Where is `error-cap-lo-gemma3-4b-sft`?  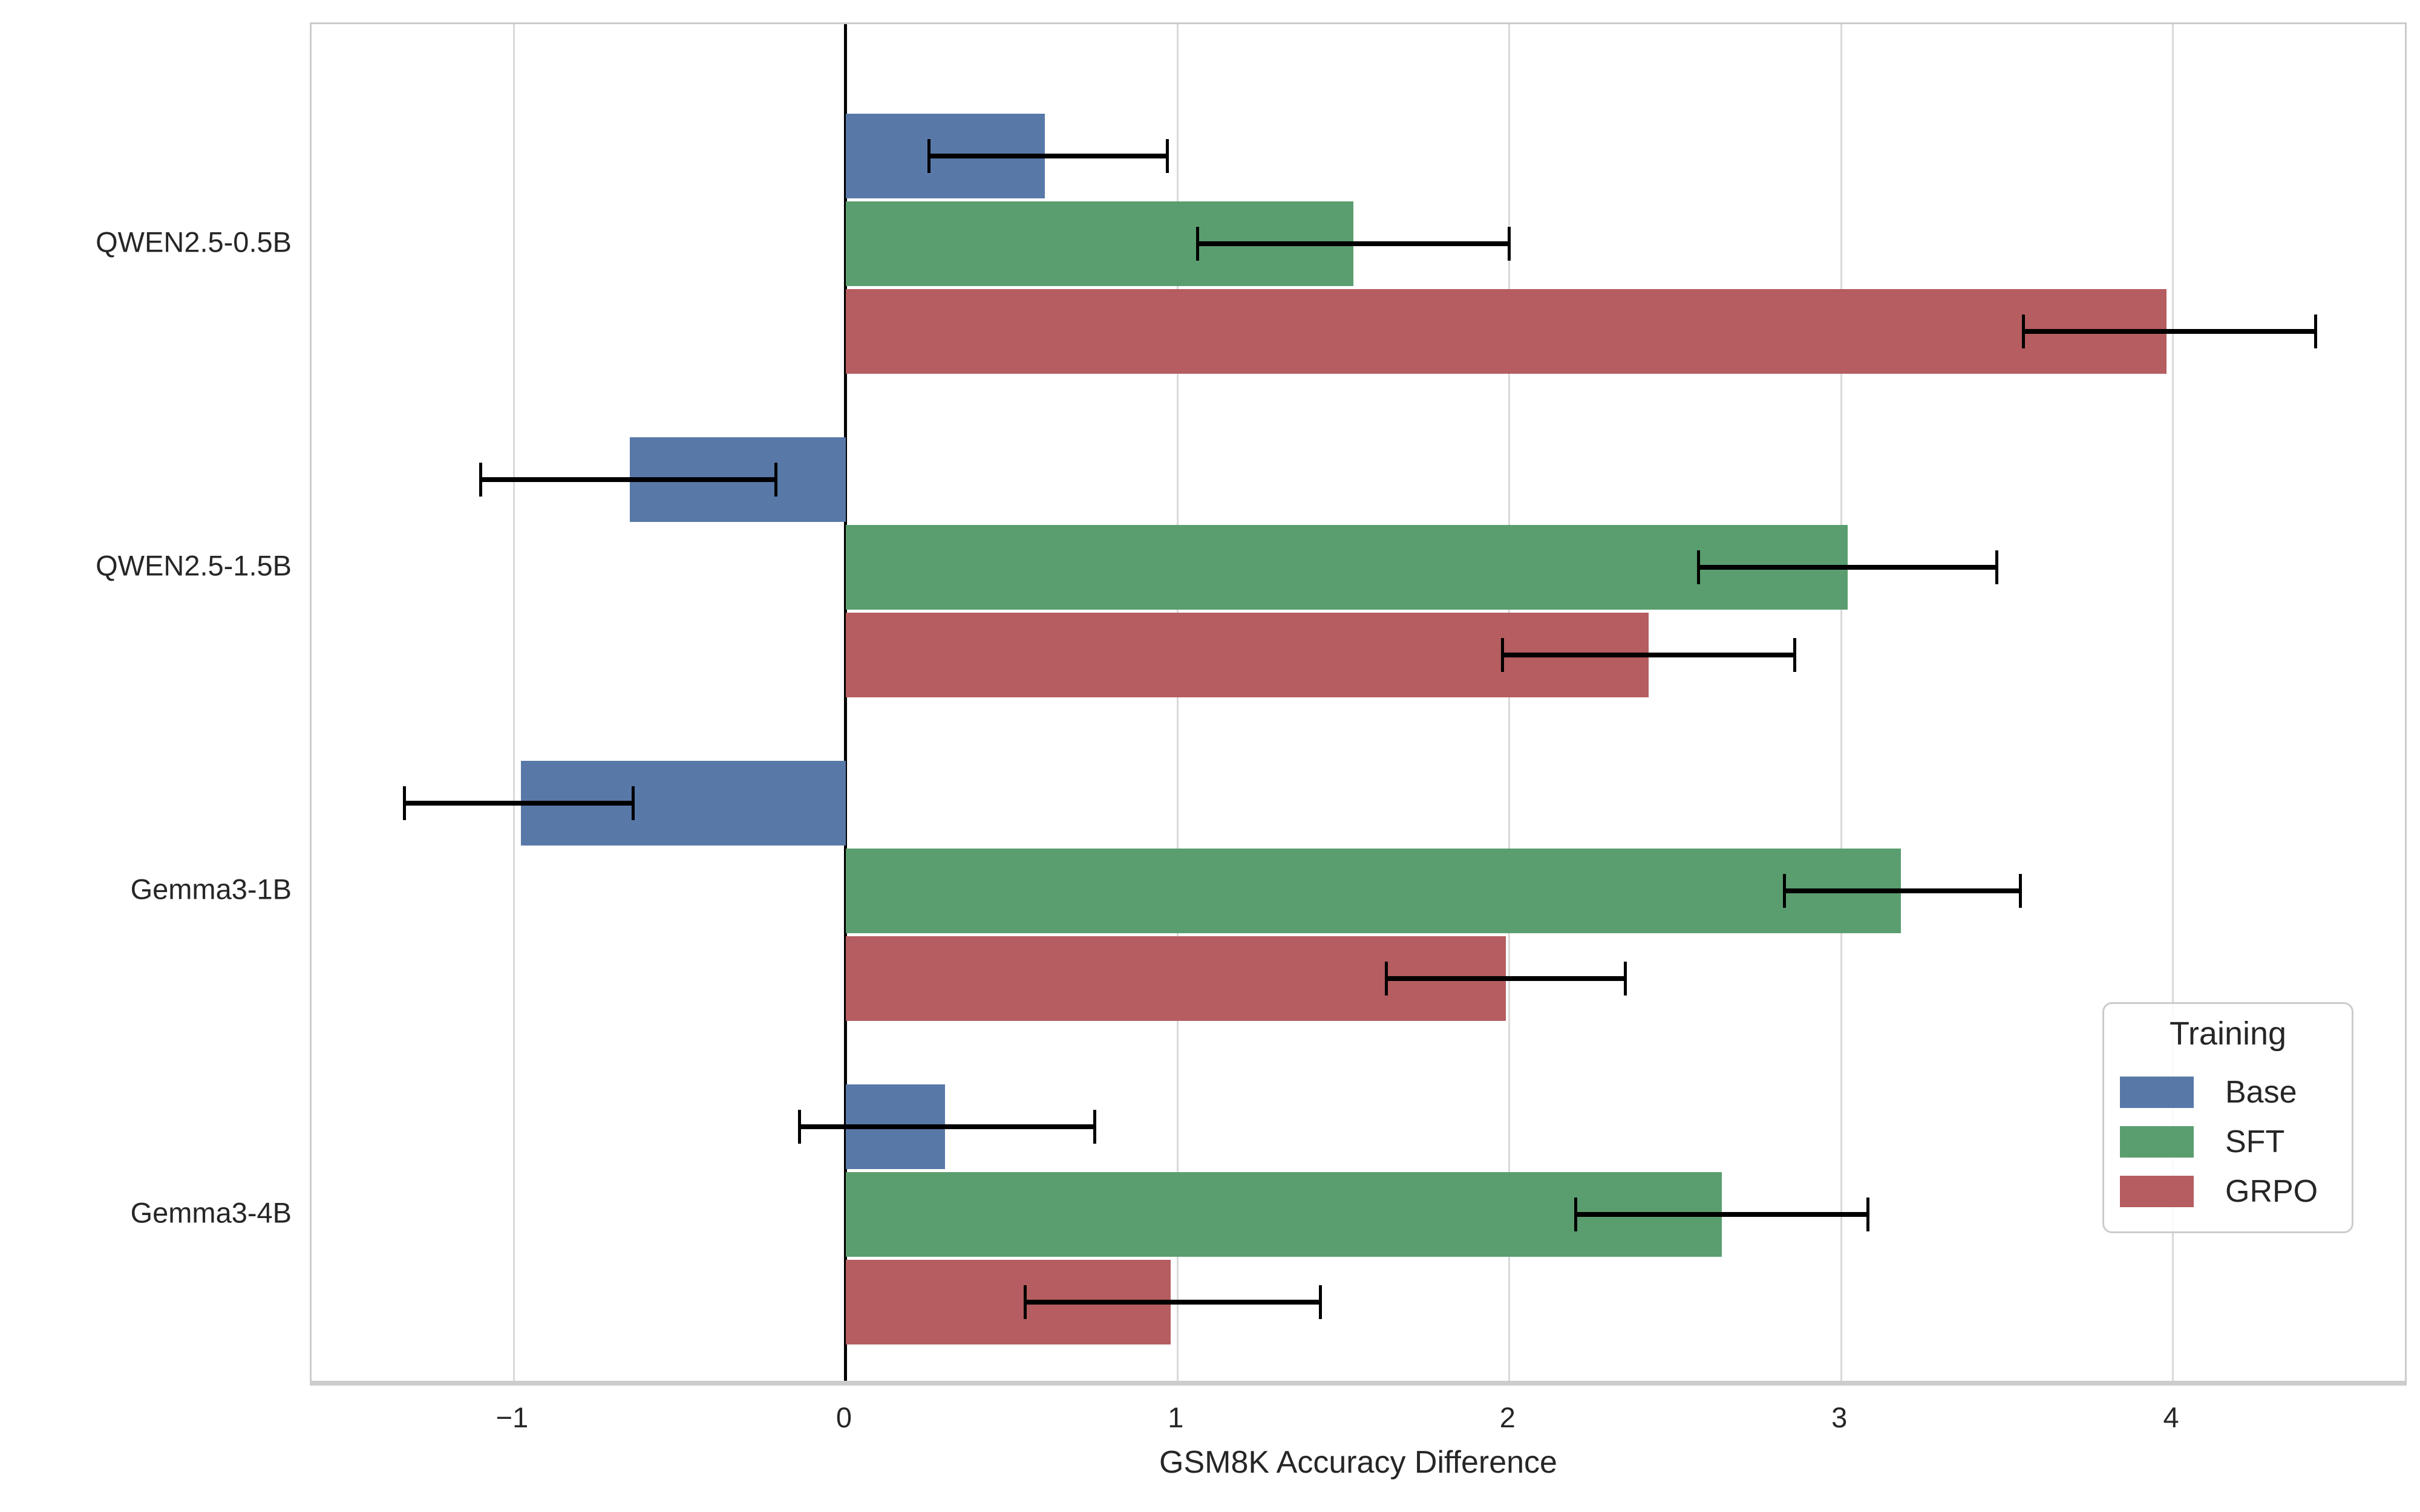
error-cap-lo-gemma3-4b-sft is located at coordinates (1575, 1214).